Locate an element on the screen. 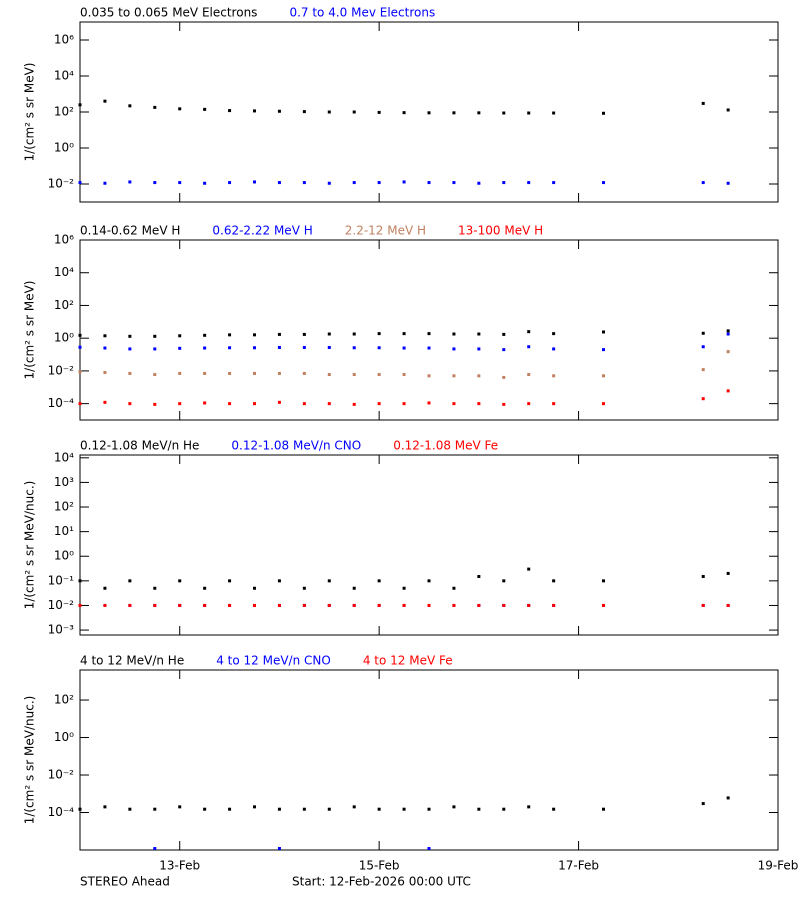 The width and height of the screenshot is (800, 904). legend-entry: 0.12-1.08 MeV Fe is located at coordinates (445, 446).